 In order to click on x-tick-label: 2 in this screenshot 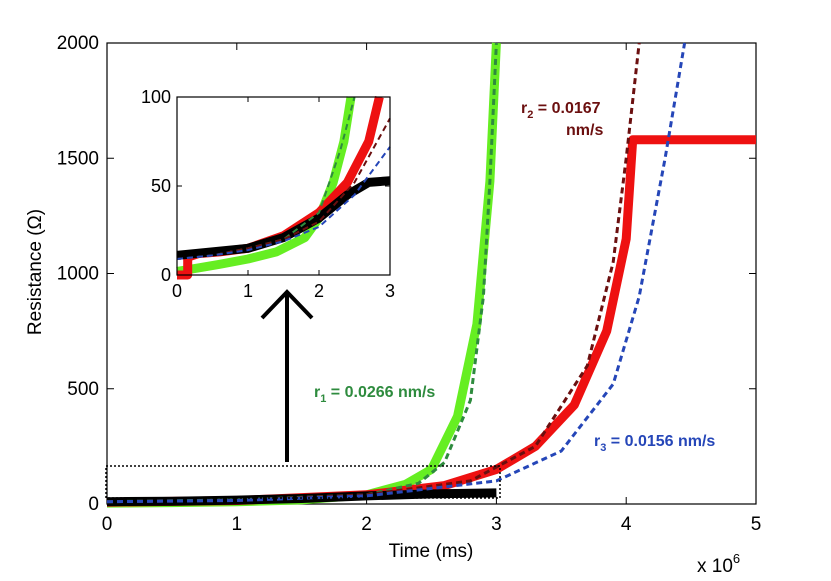, I will do `click(366, 524)`.